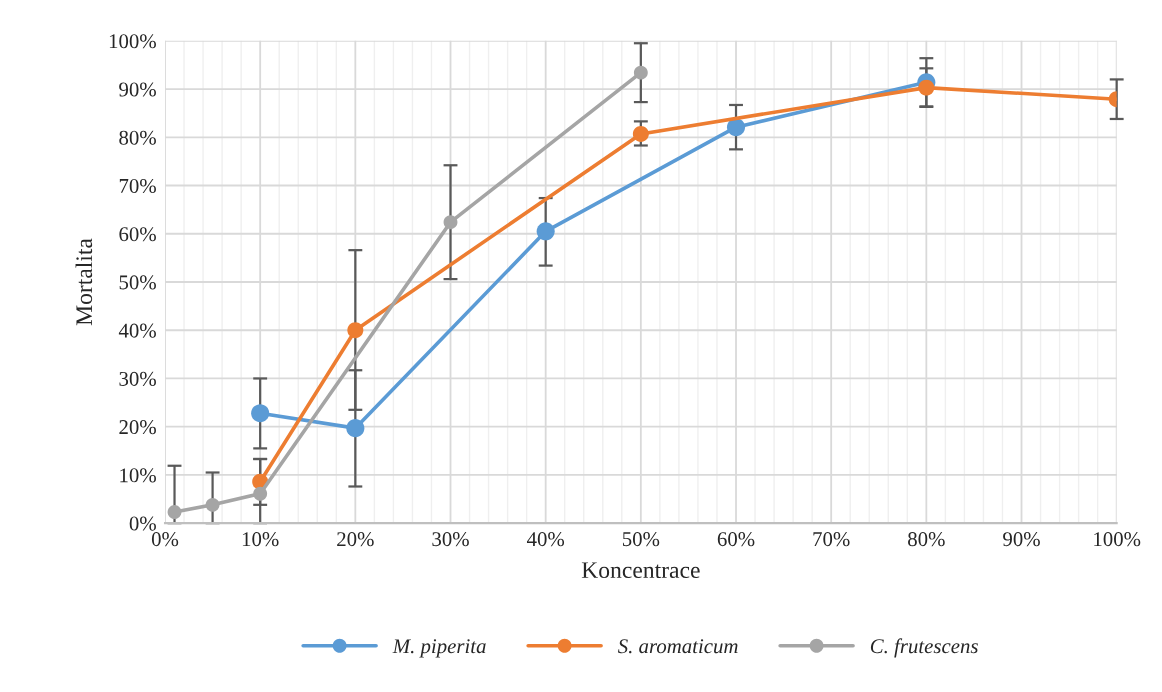  What do you see at coordinates (137, 330) in the screenshot?
I see `y-tick-label: 40%` at bounding box center [137, 330].